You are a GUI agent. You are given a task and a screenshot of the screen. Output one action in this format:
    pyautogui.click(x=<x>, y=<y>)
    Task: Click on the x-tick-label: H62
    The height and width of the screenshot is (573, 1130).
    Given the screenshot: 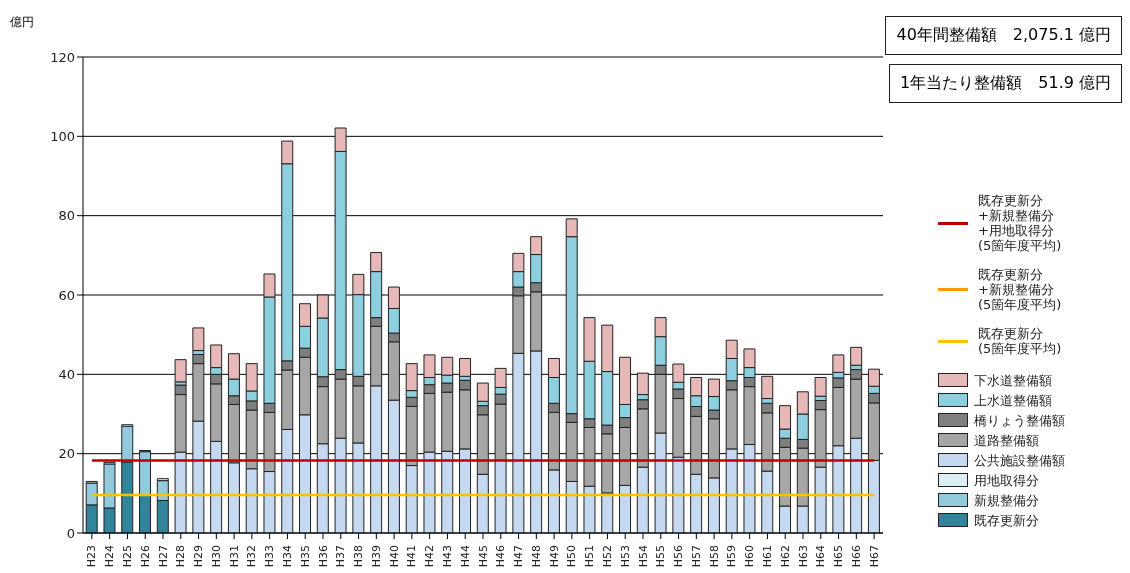 What is the action you would take?
    pyautogui.click(x=785, y=556)
    